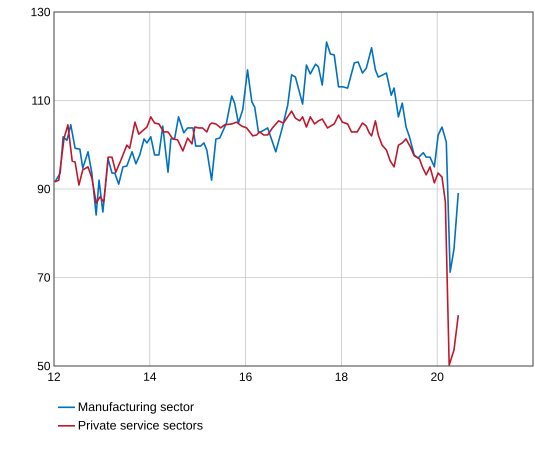 This screenshot has height=471, width=535. Describe the element at coordinates (150, 376) in the screenshot. I see `x-tick-label: 14` at that location.